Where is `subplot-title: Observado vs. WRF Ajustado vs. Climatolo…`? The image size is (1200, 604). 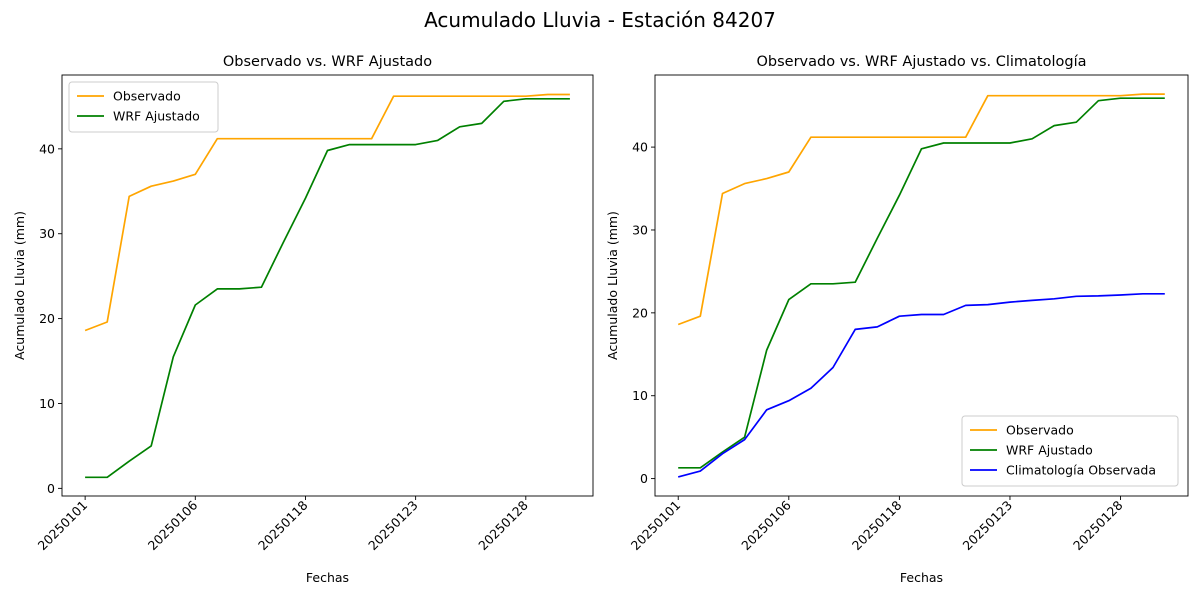
subplot-title: Observado vs. WRF Ajustado vs. Climatolo… is located at coordinates (922, 62).